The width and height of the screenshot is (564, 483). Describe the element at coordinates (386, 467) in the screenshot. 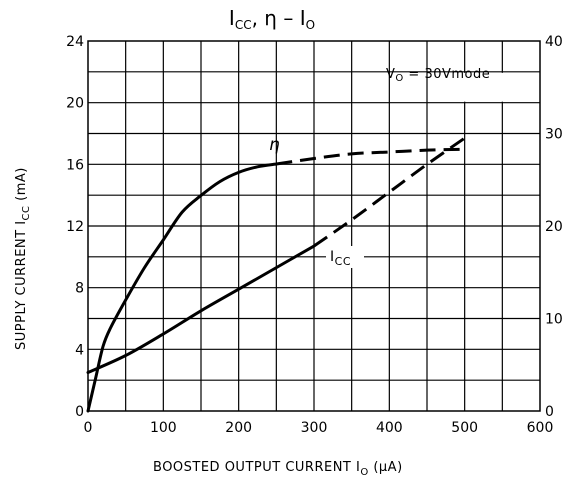

I see `x-axis-label-unit: (μA)` at that location.